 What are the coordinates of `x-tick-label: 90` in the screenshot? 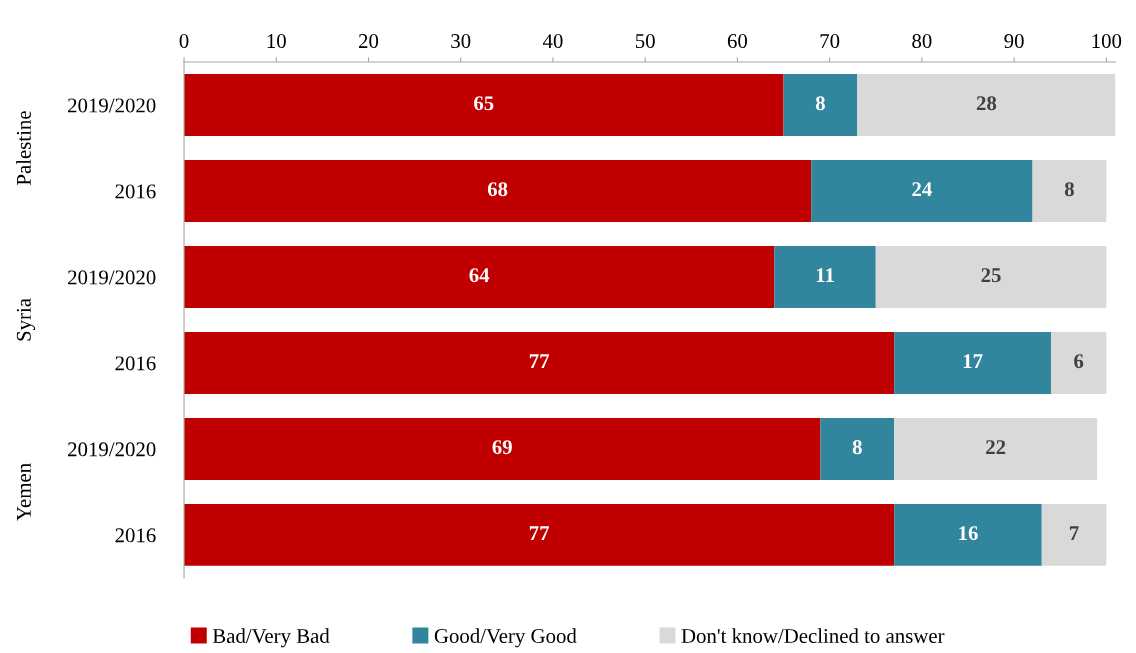 It's located at (1014, 41).